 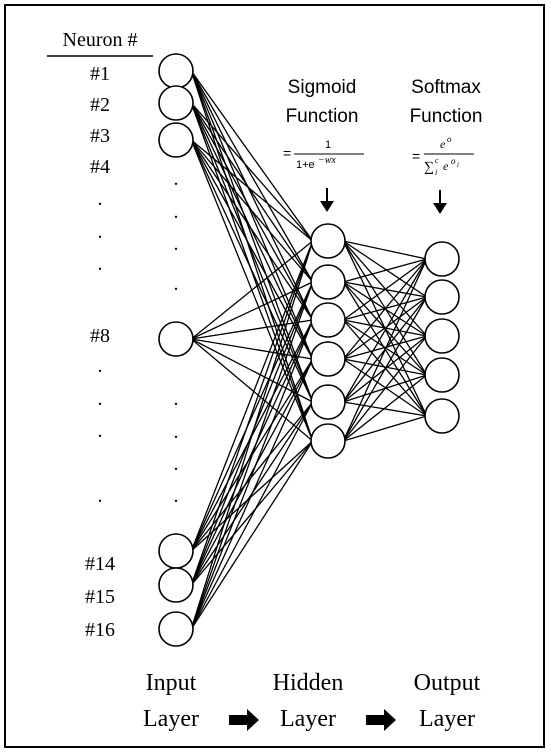 I want to click on sigmoid-title-line2: Function, so click(x=322, y=116).